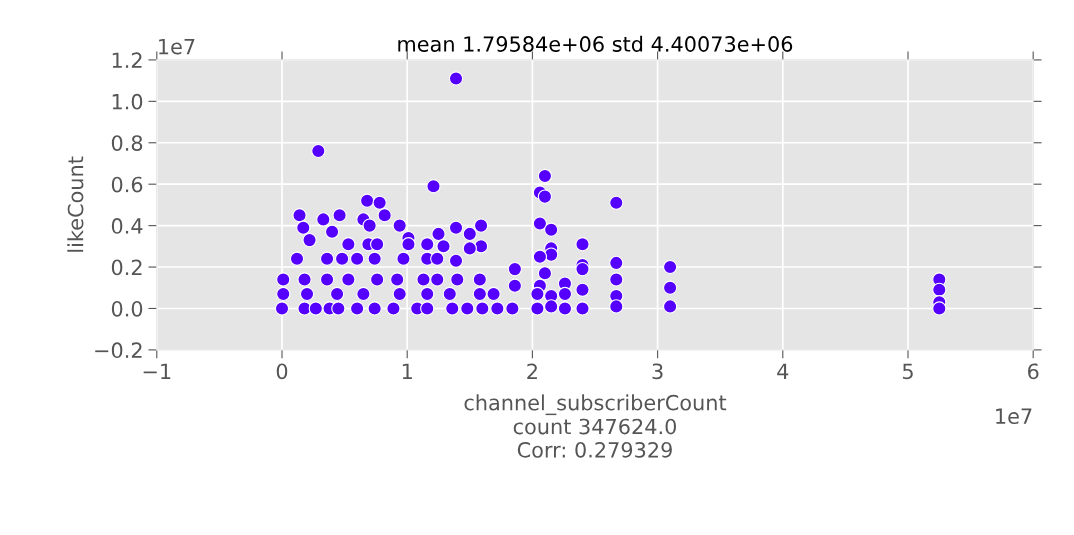 The image size is (1074, 535). What do you see at coordinates (75, 204) in the screenshot?
I see `y-axis-title: likeCount` at bounding box center [75, 204].